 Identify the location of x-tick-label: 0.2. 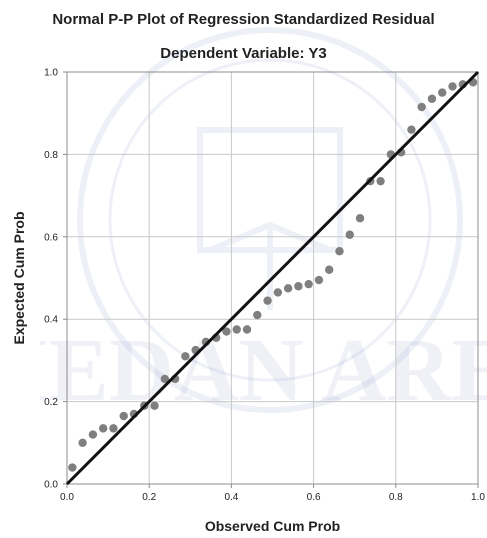
(149, 497).